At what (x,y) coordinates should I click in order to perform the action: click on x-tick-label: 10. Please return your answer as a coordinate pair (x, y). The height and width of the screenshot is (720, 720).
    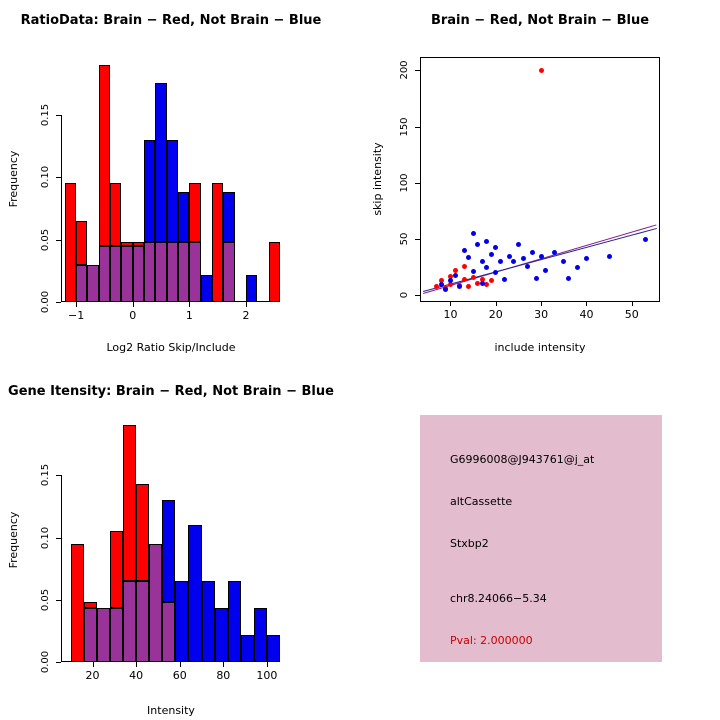
    Looking at the image, I should click on (450, 314).